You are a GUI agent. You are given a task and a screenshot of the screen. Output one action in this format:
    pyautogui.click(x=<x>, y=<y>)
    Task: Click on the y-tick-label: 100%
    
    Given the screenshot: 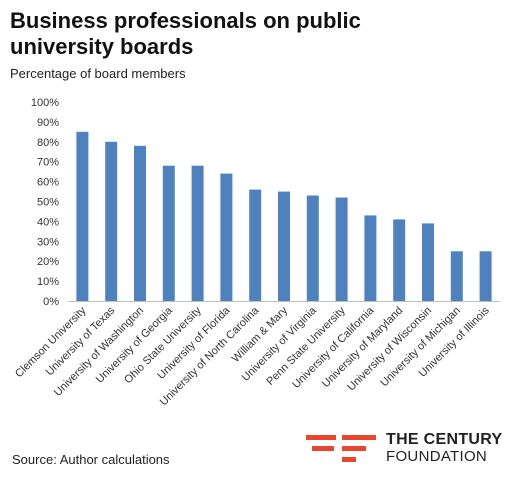 What is the action you would take?
    pyautogui.click(x=45, y=103)
    